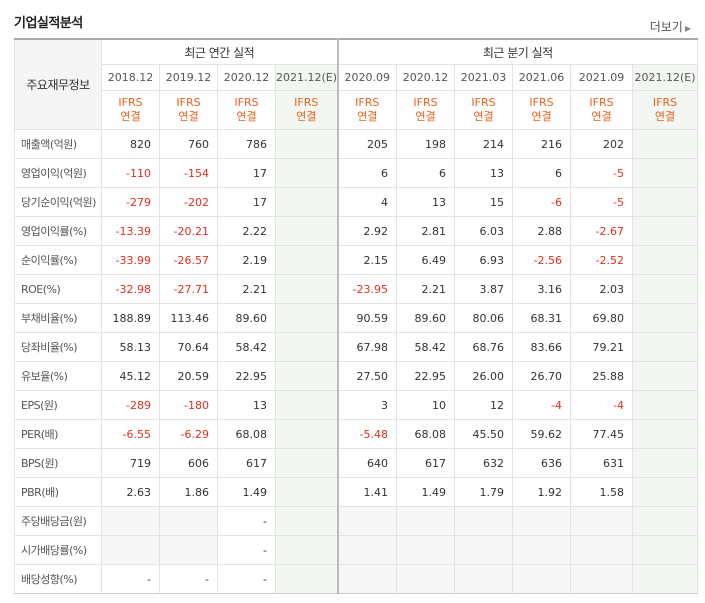 The width and height of the screenshot is (705, 603). I want to click on value-cell: 636, so click(541, 463).